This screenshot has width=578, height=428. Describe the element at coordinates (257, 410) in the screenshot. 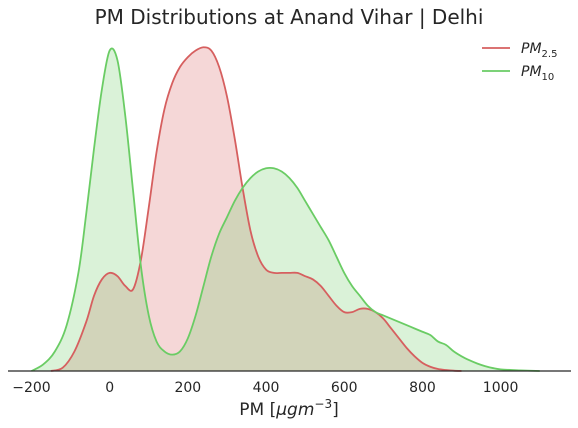

I see `x-axis-label-main: PM [` at that location.